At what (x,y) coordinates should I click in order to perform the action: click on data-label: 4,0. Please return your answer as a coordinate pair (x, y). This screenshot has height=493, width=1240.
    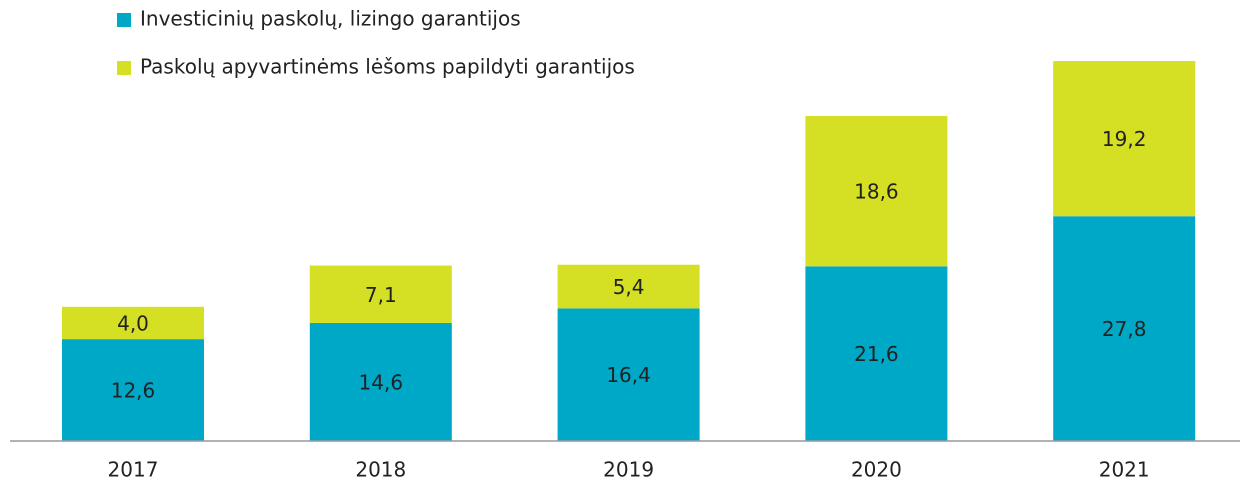
    Looking at the image, I should click on (133, 323).